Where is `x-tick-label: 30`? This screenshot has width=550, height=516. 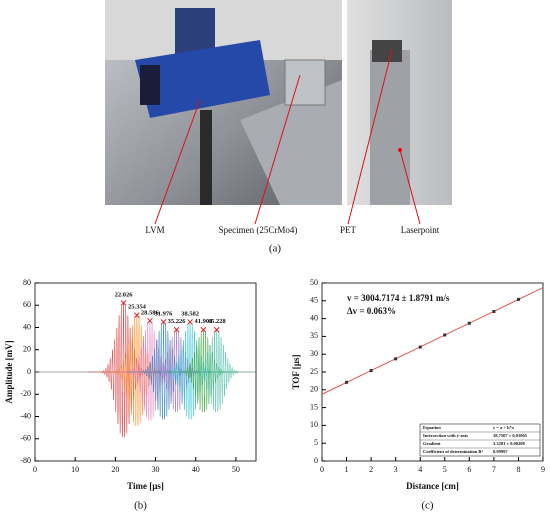 x-tick-label: 30 is located at coordinates (156, 469).